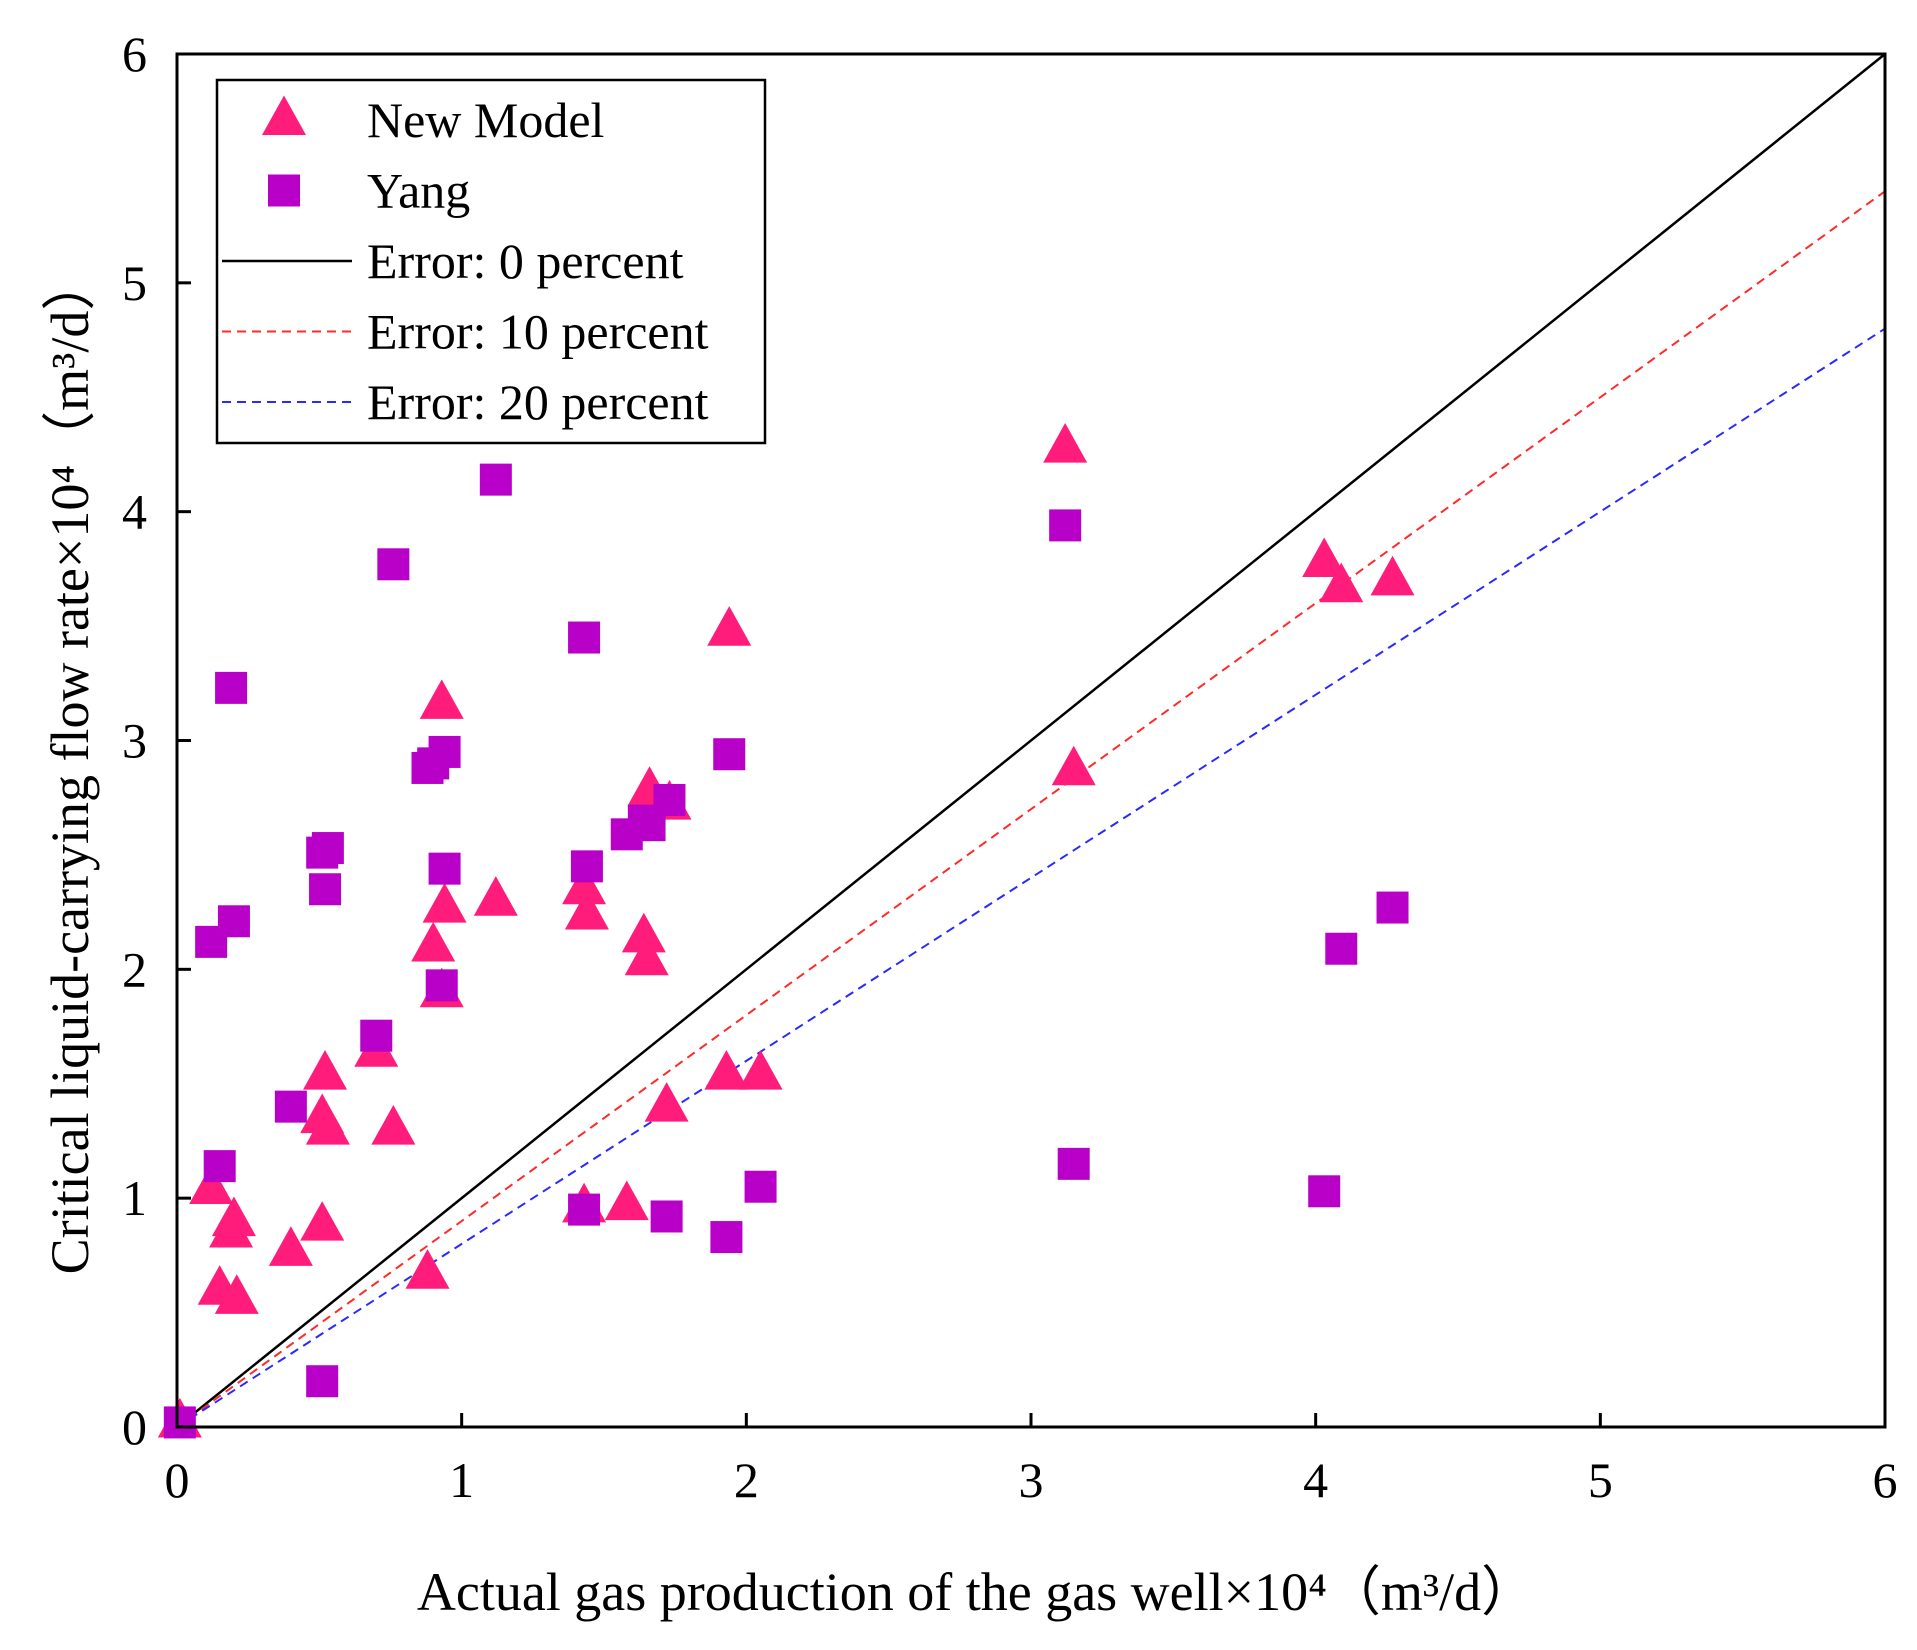 This screenshot has width=1917, height=1650. I want to click on y-tick-label: 2, so click(134, 969).